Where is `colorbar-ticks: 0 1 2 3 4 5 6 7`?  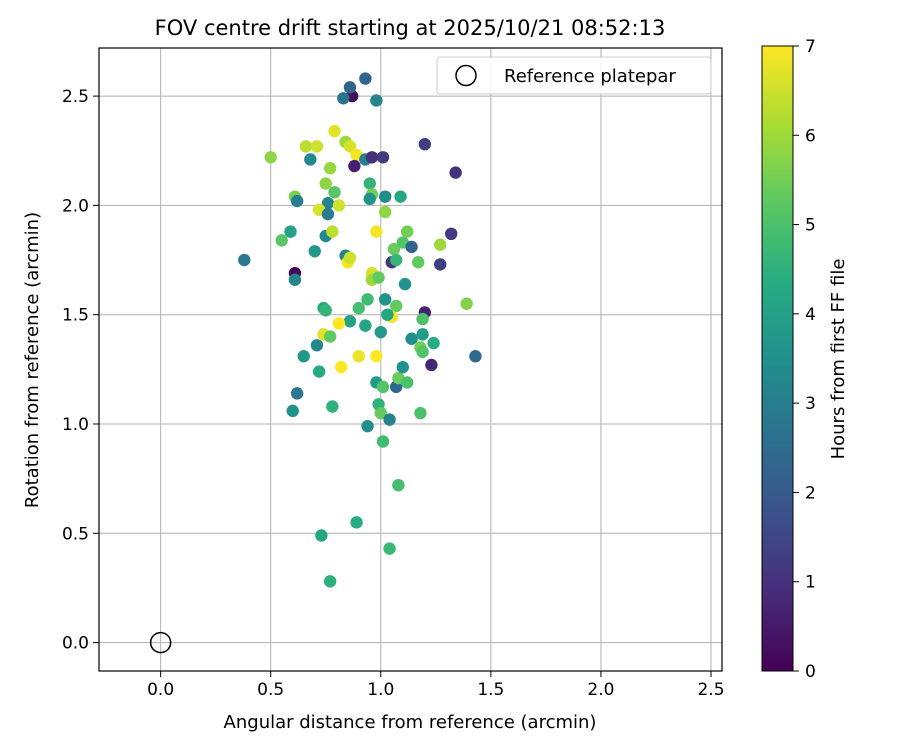
colorbar-ticks: 0 1 2 3 4 5 6 7 is located at coordinates (804, 359).